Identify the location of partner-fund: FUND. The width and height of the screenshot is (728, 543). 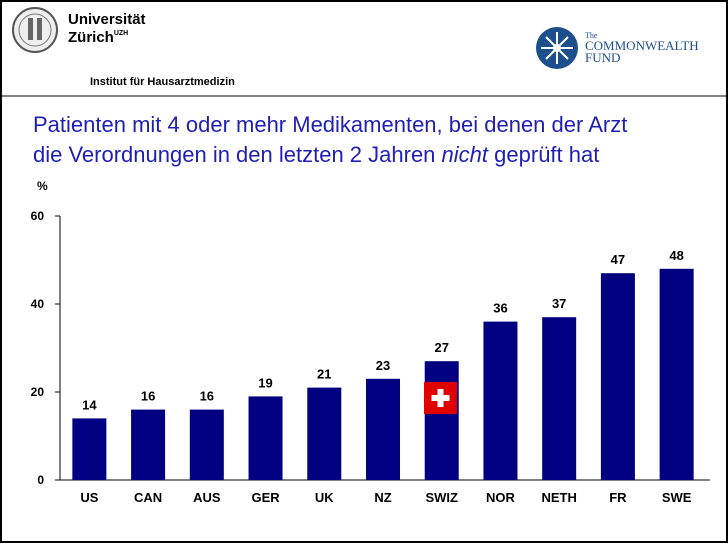
(602, 57).